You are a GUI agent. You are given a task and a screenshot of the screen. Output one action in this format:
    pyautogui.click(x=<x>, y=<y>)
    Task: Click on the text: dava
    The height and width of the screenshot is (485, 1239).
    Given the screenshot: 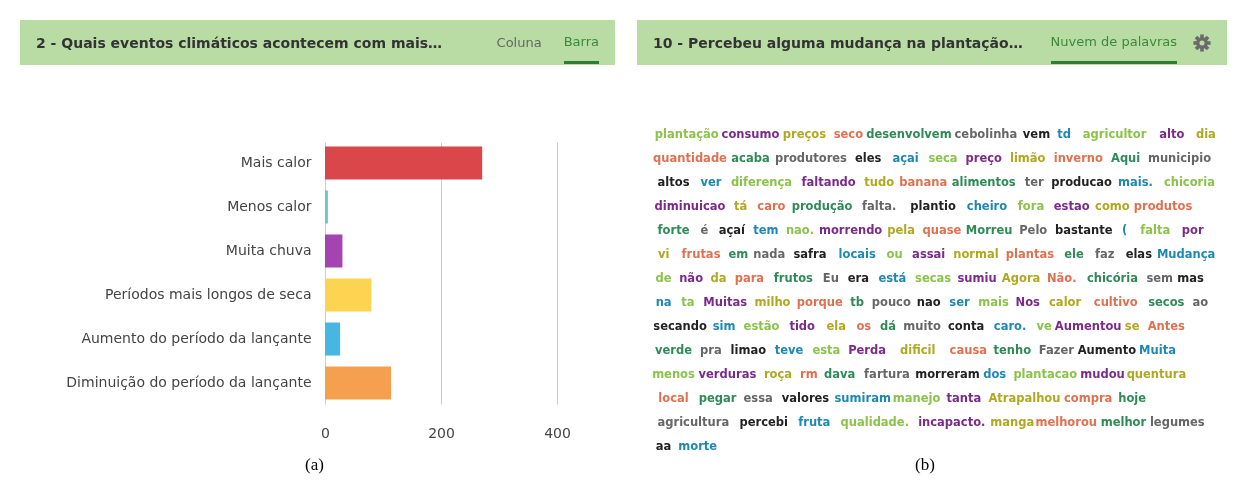 What is the action you would take?
    pyautogui.click(x=839, y=374)
    